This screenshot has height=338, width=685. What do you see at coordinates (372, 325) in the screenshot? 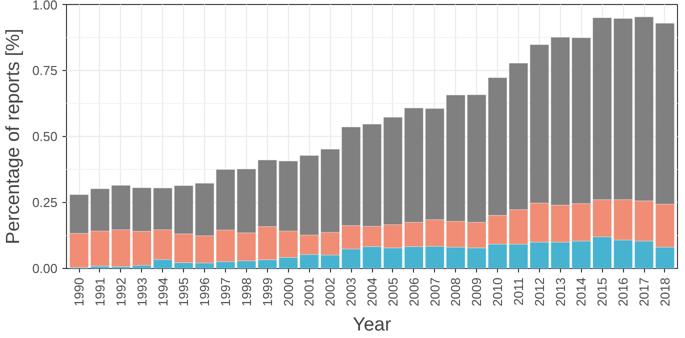
I see `x-axis-title: Year` at bounding box center [372, 325].